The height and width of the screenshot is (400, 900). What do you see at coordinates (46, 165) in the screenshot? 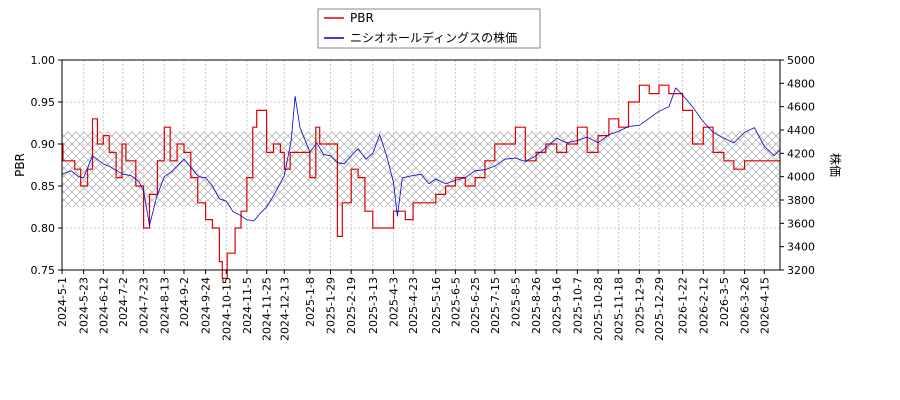
I see `left-axis: 0.75 0.80 0.85 0.90 0.95 1.00` at bounding box center [46, 165].